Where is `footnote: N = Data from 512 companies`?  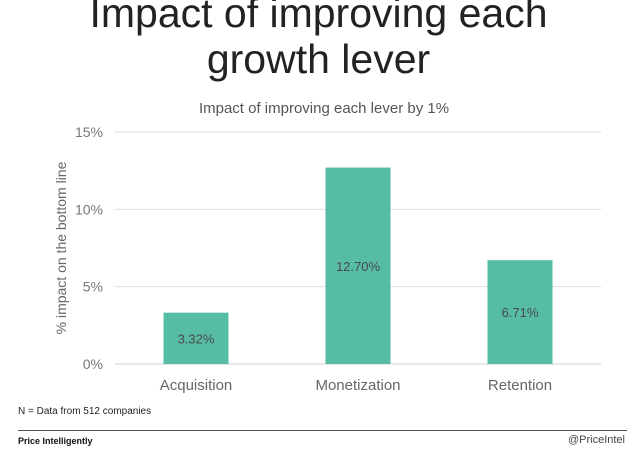
footnote: N = Data from 512 companies is located at coordinates (85, 411).